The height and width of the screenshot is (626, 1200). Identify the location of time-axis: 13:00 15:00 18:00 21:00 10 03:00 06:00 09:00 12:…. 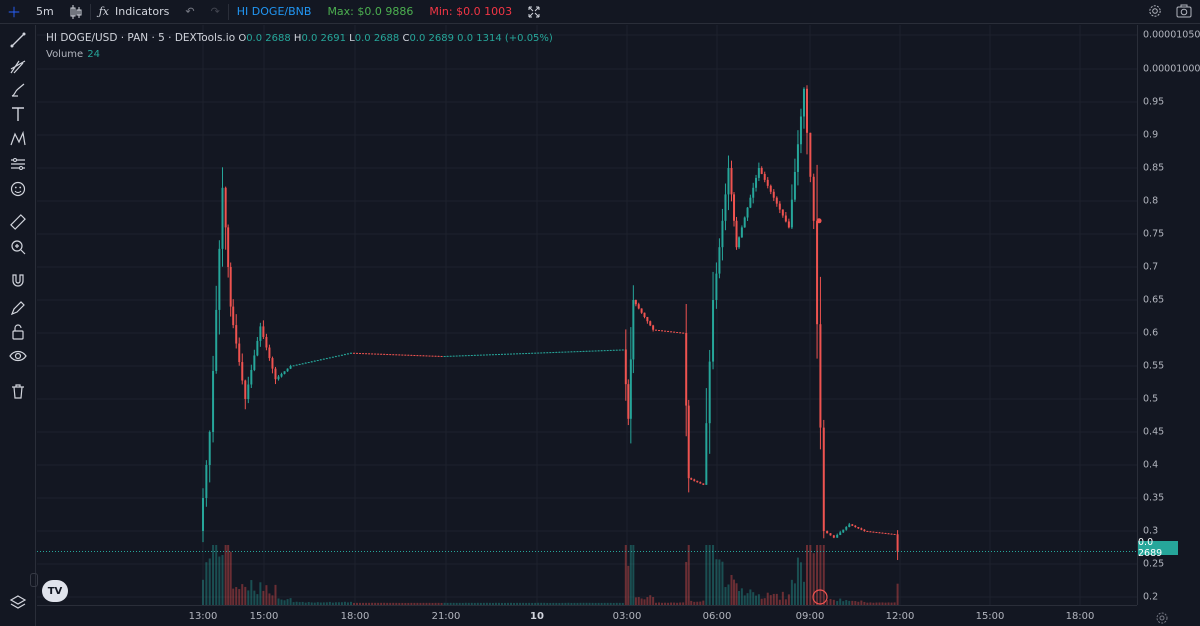
(587, 615).